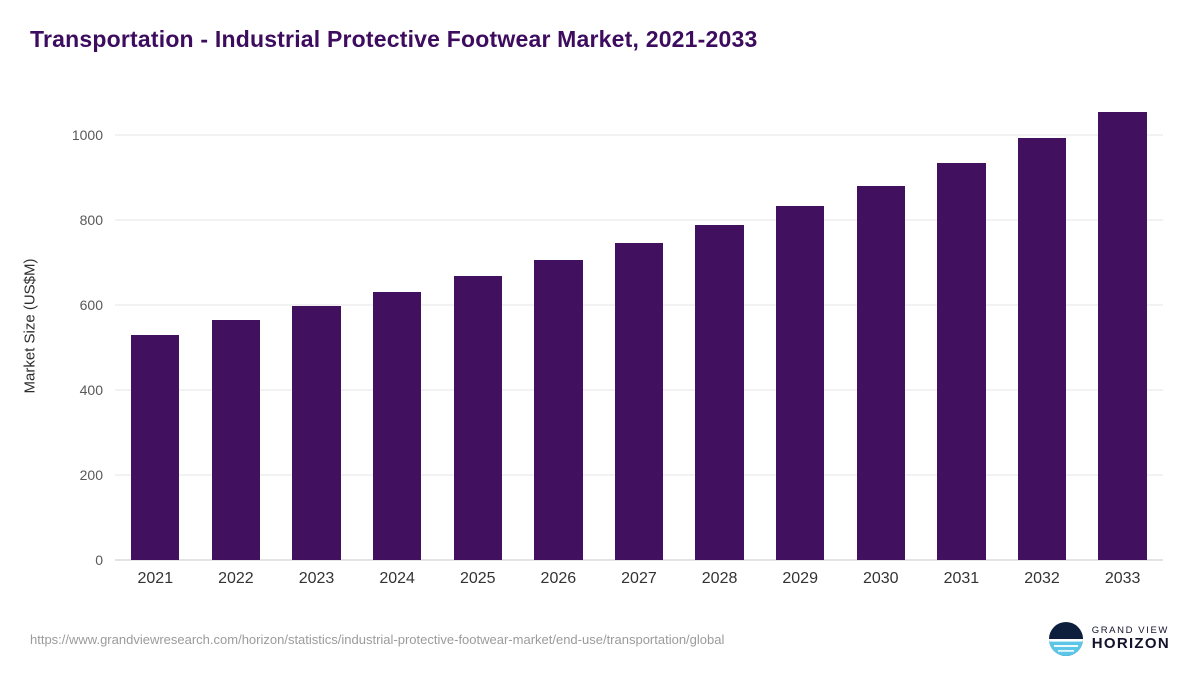  I want to click on logo-text: GRAND VIEW HORIZON, so click(1130, 638).